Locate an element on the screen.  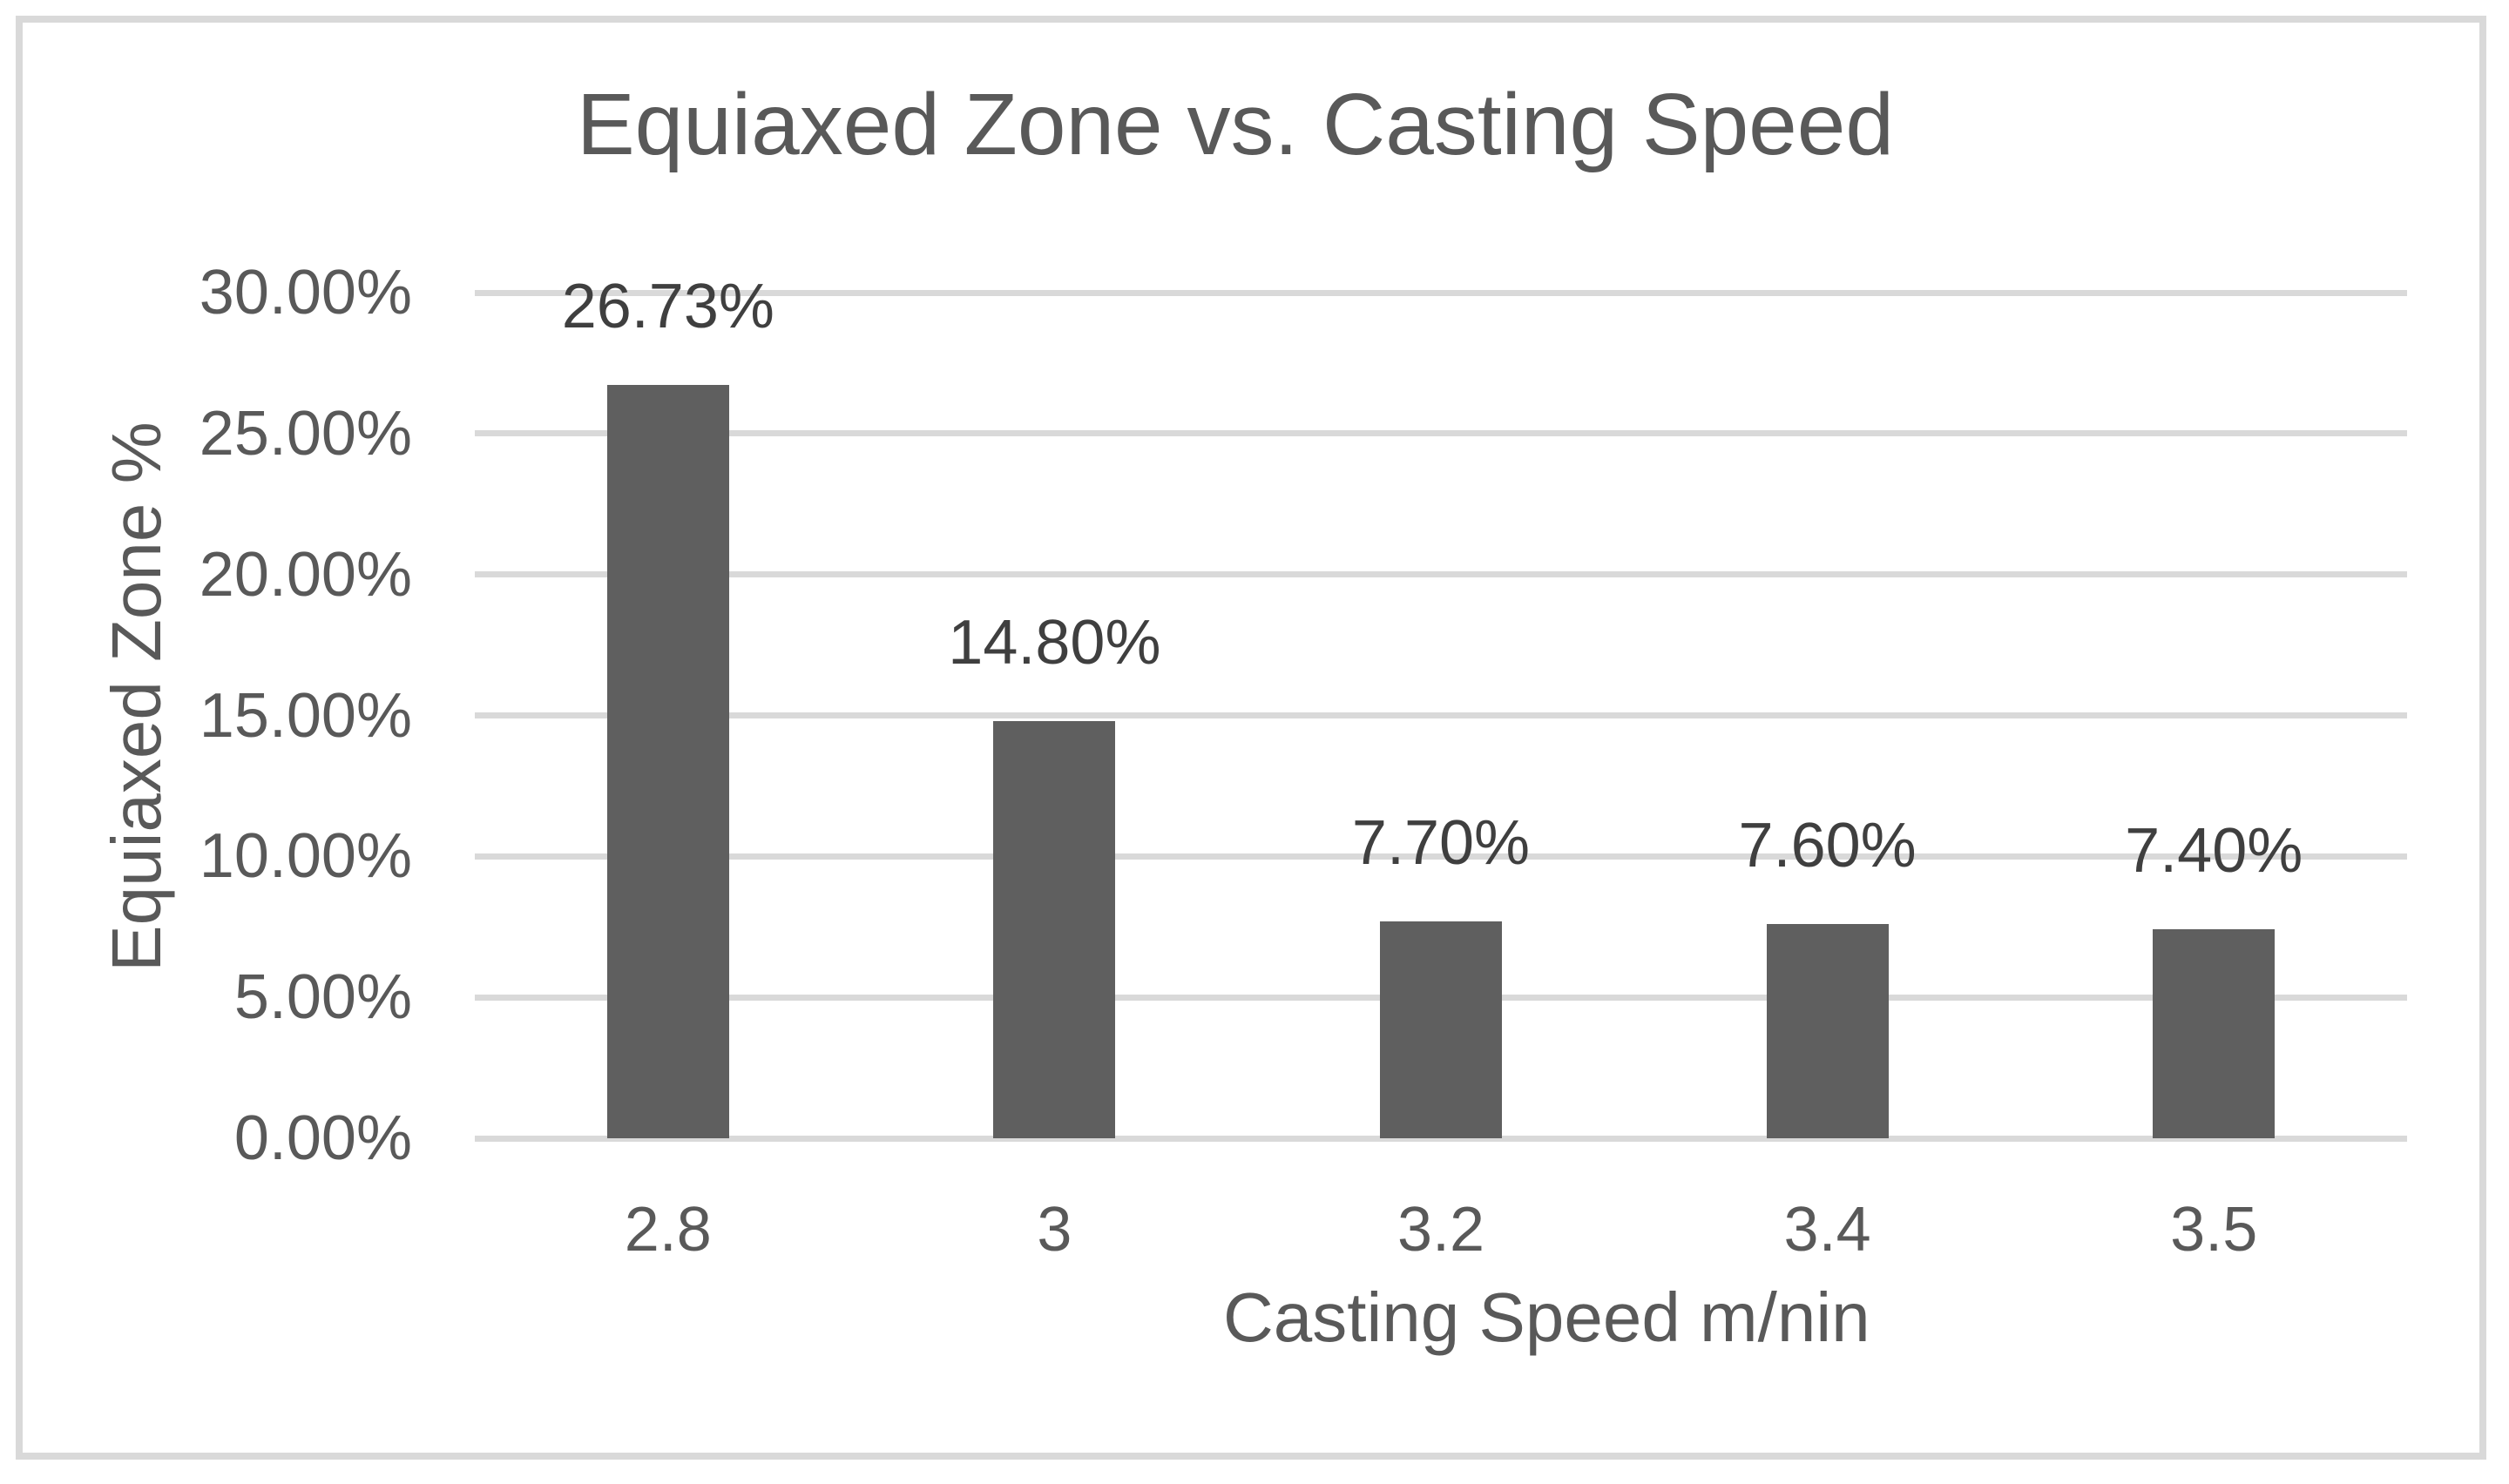
x-axis-title: Casting Speed m/nin is located at coordinates (1546, 1317).